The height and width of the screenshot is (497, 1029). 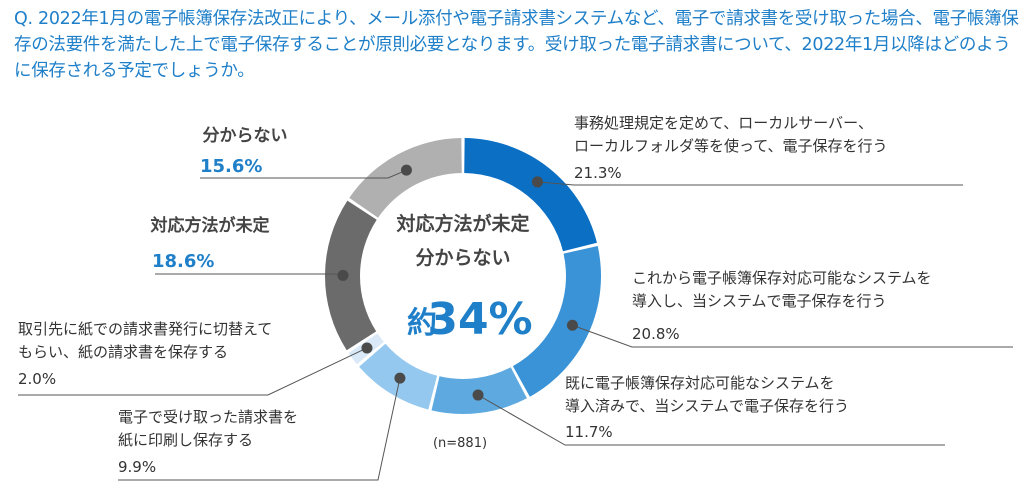 What do you see at coordinates (245, 136) in the screenshot?
I see `slice-label-7: 分からない` at bounding box center [245, 136].